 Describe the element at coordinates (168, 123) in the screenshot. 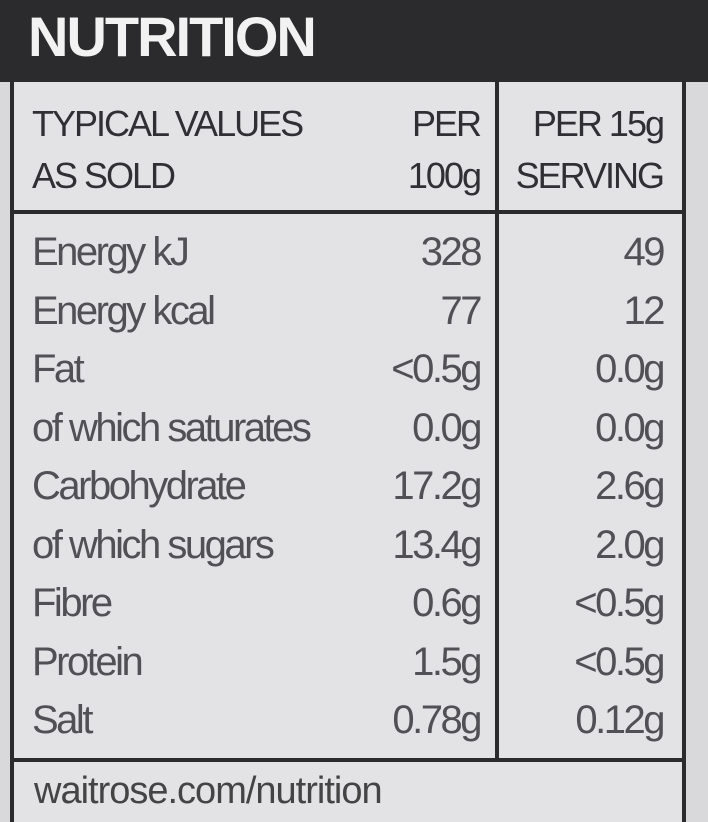

I see `header-cell: TYPICAL VALUES` at that location.